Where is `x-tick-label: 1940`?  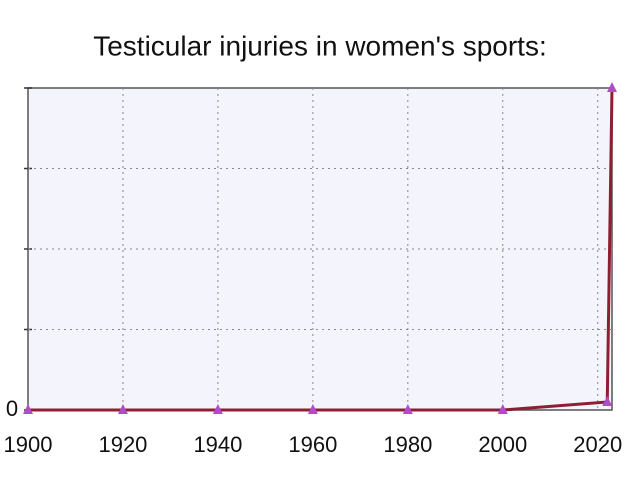
x-tick-label: 1940 is located at coordinates (217, 444).